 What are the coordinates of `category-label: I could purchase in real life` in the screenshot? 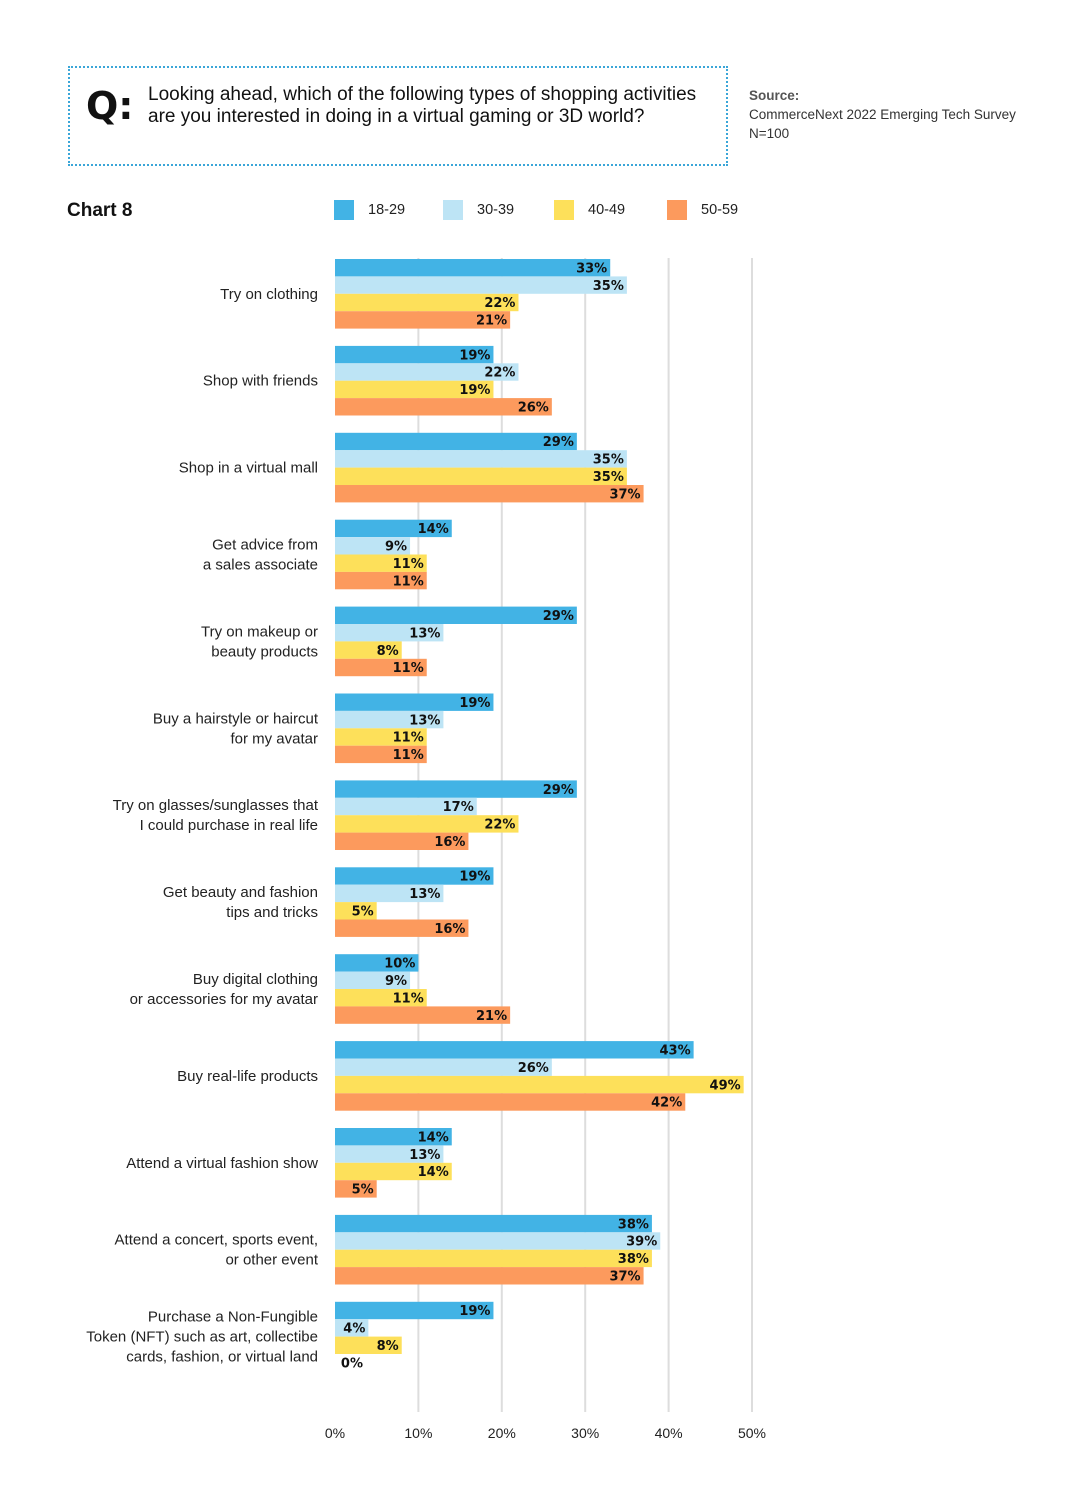 It's located at (229, 825).